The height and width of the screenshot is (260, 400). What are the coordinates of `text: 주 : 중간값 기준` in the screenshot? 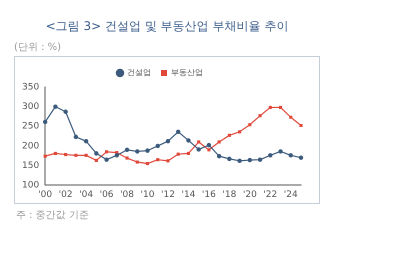 It's located at (52, 215).